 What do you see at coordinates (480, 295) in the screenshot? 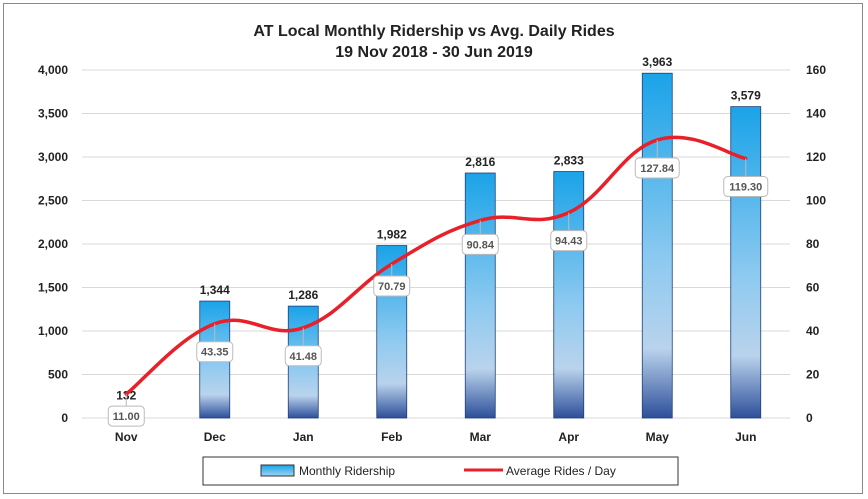
I see `bar-mar` at bounding box center [480, 295].